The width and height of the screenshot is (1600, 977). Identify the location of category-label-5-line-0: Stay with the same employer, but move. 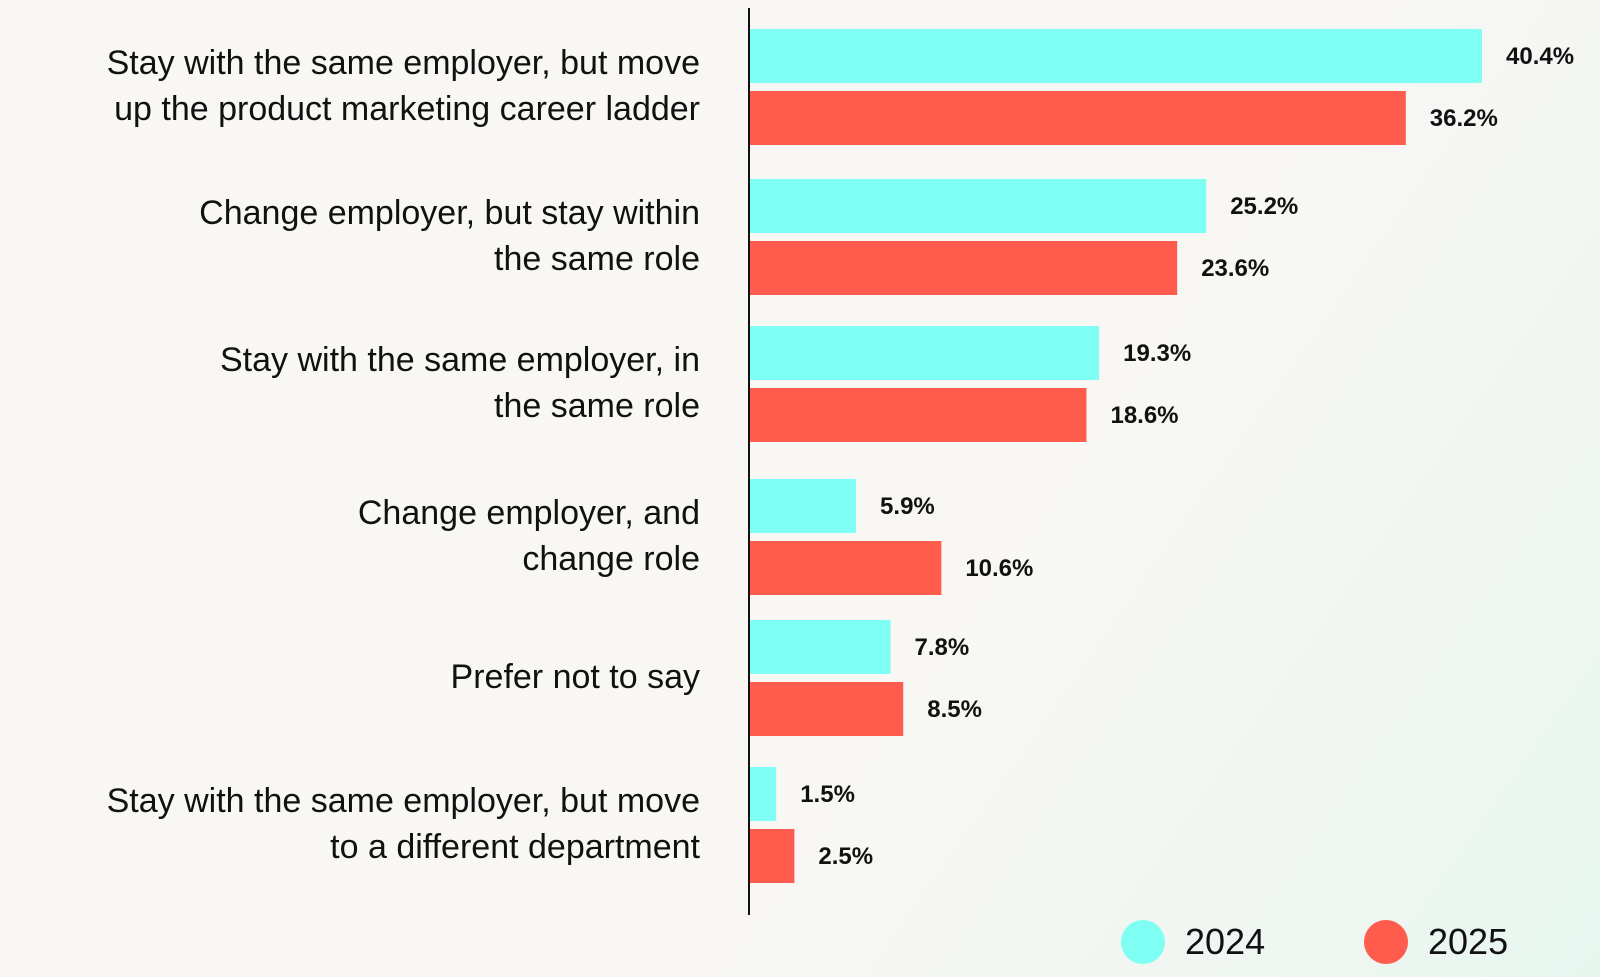
(403, 801).